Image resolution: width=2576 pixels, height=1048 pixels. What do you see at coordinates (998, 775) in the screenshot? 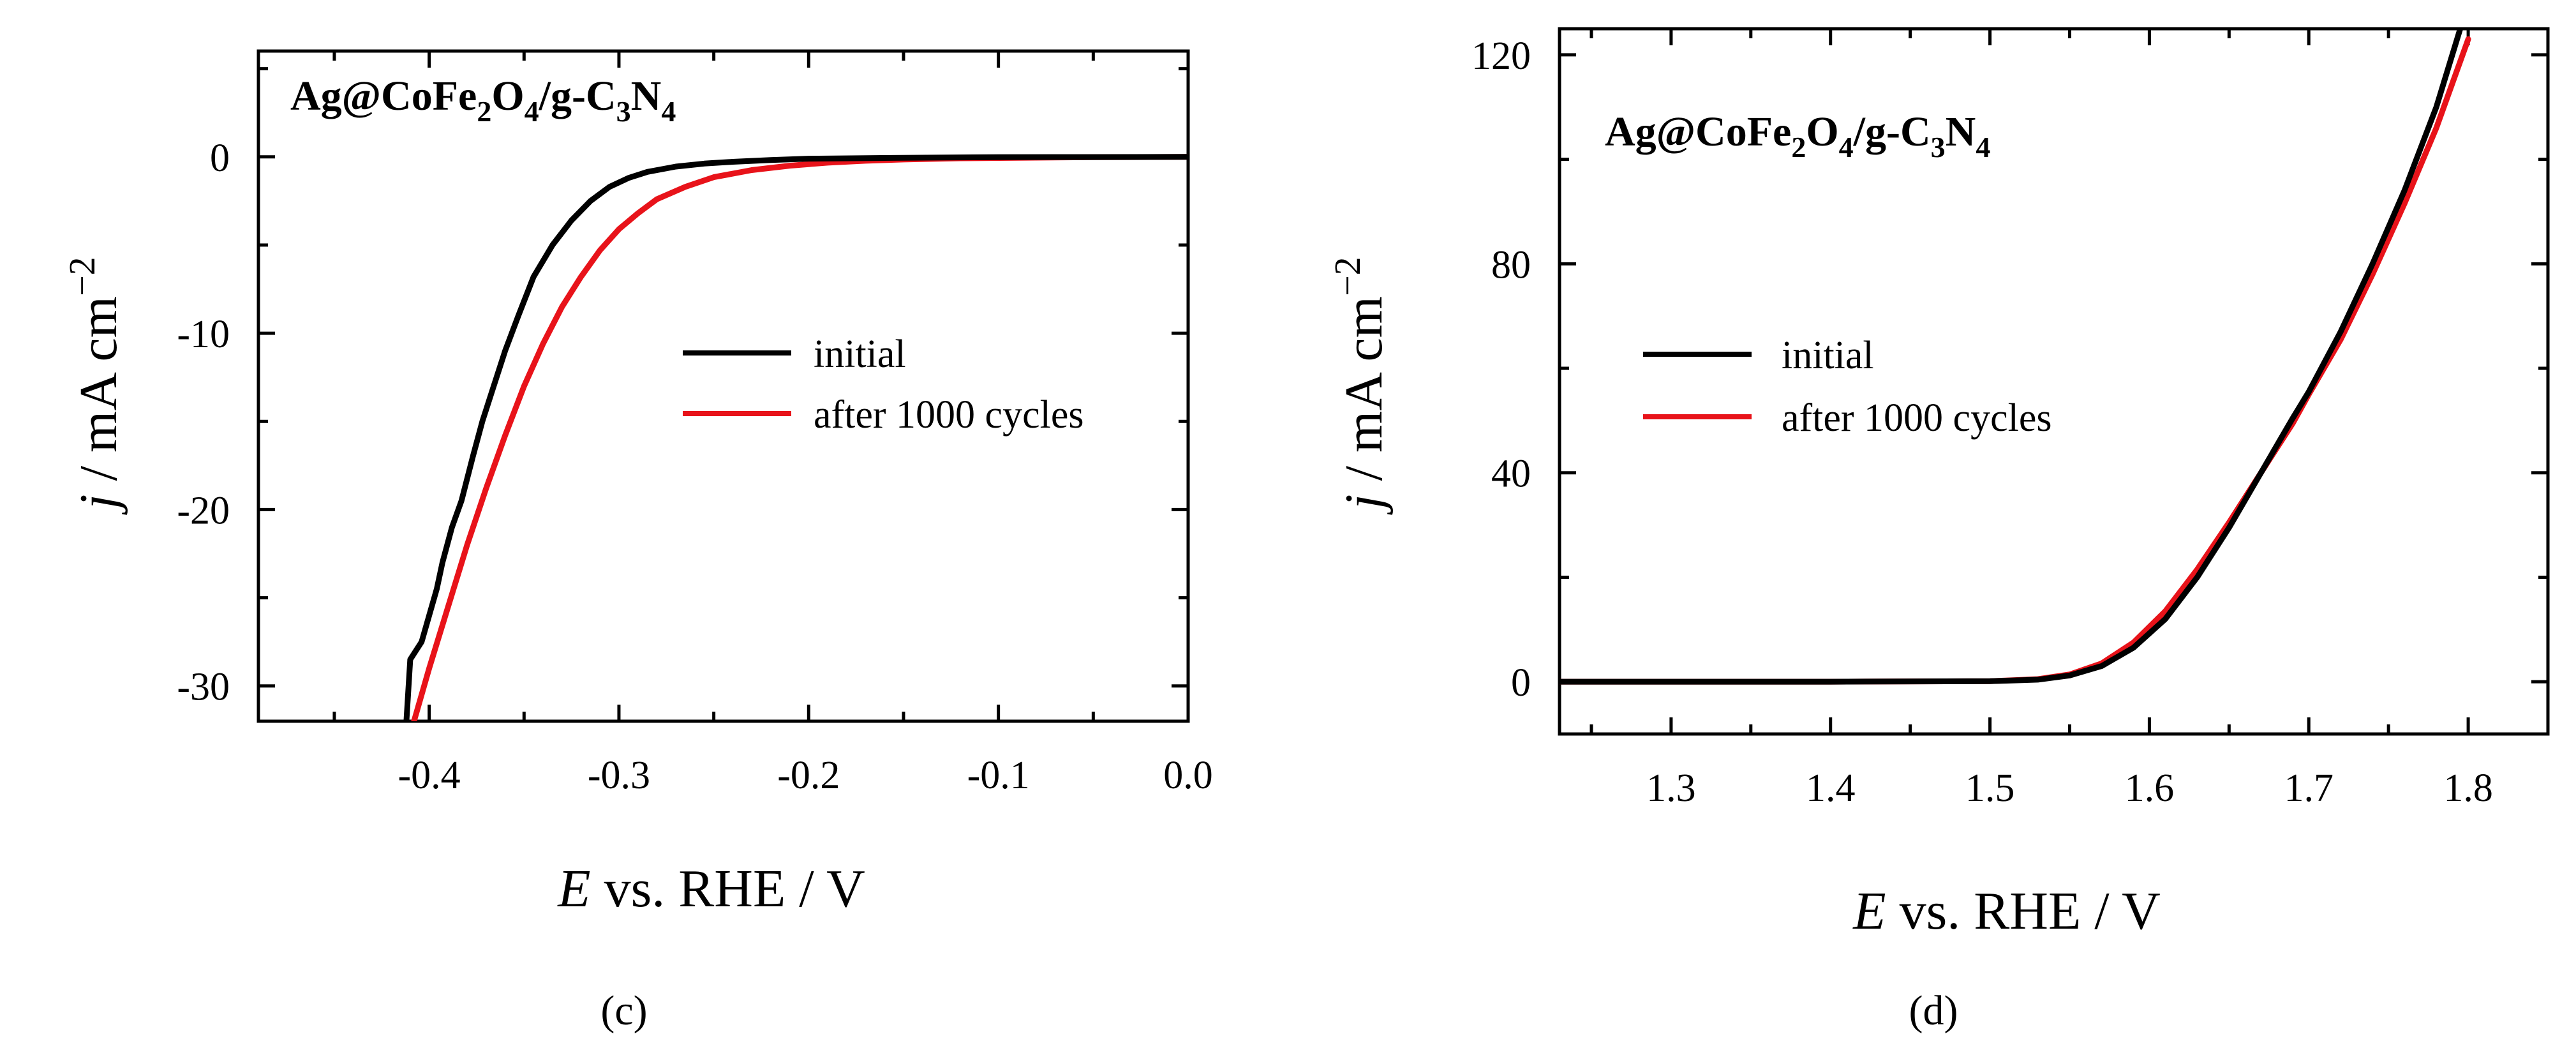
I see `x-tick-label: -0.1` at bounding box center [998, 775].